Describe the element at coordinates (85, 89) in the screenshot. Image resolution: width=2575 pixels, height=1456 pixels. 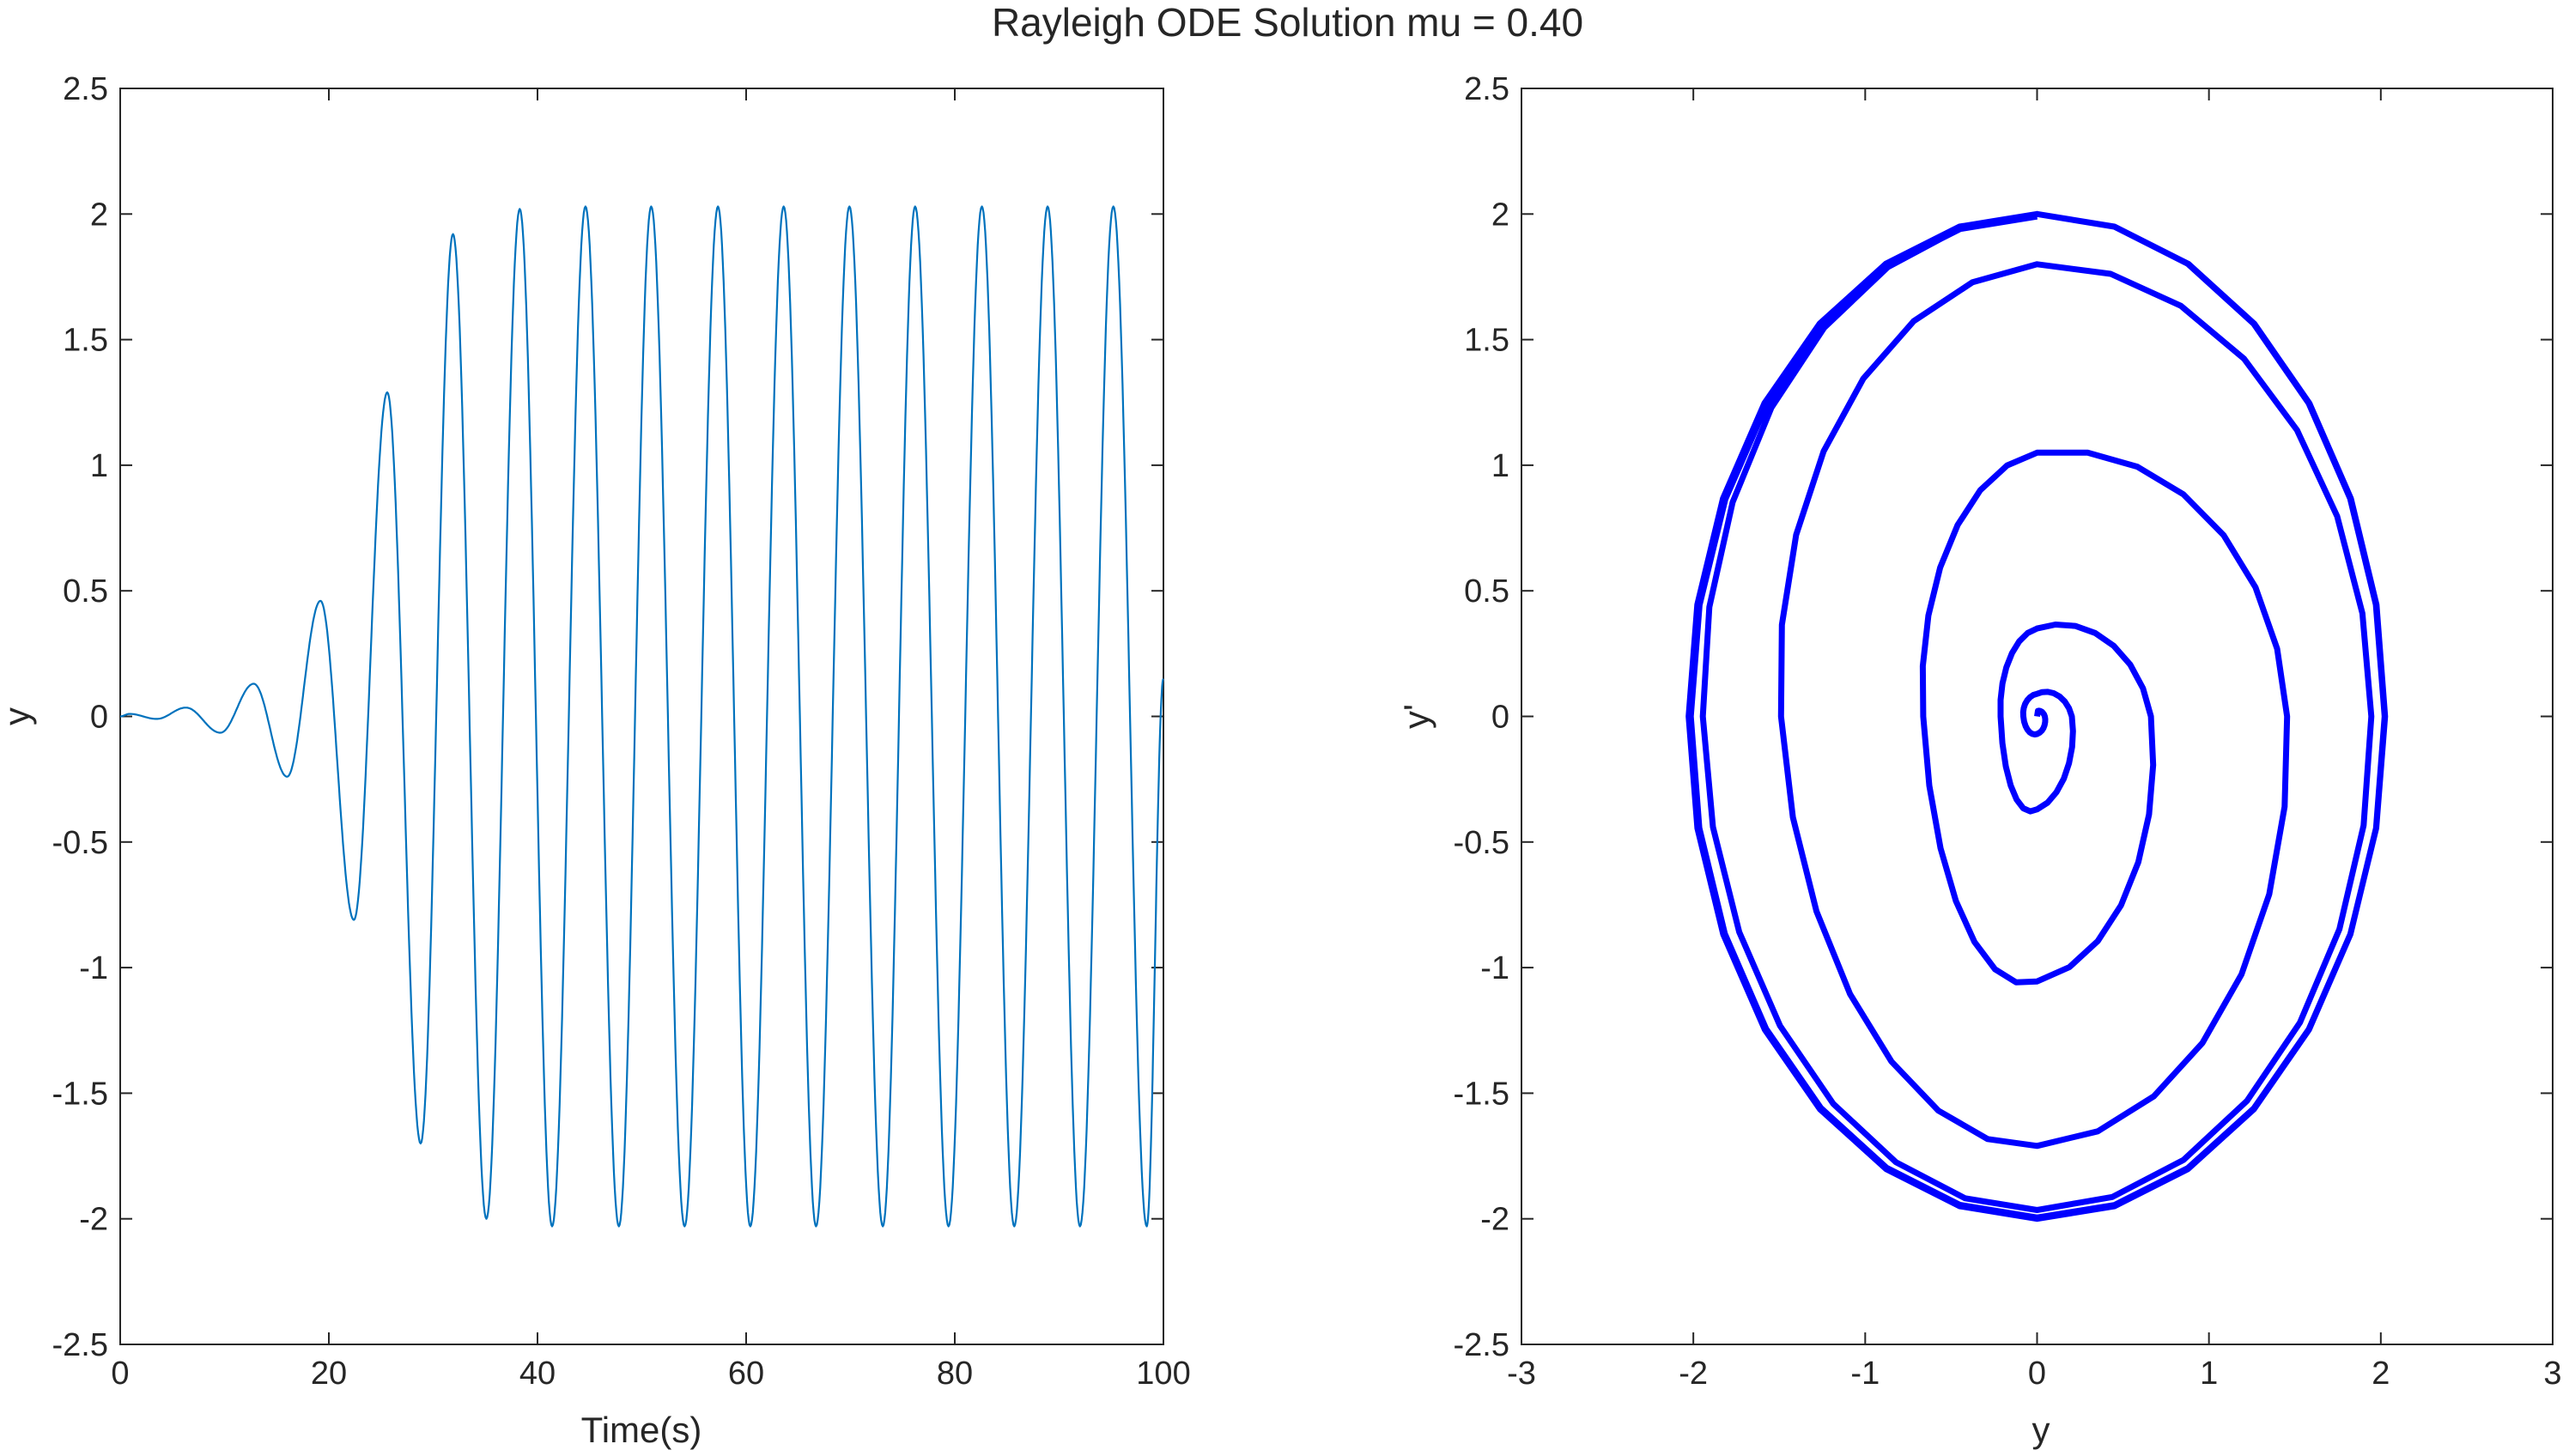
I see `time-series-ytick-label: 2.5` at that location.